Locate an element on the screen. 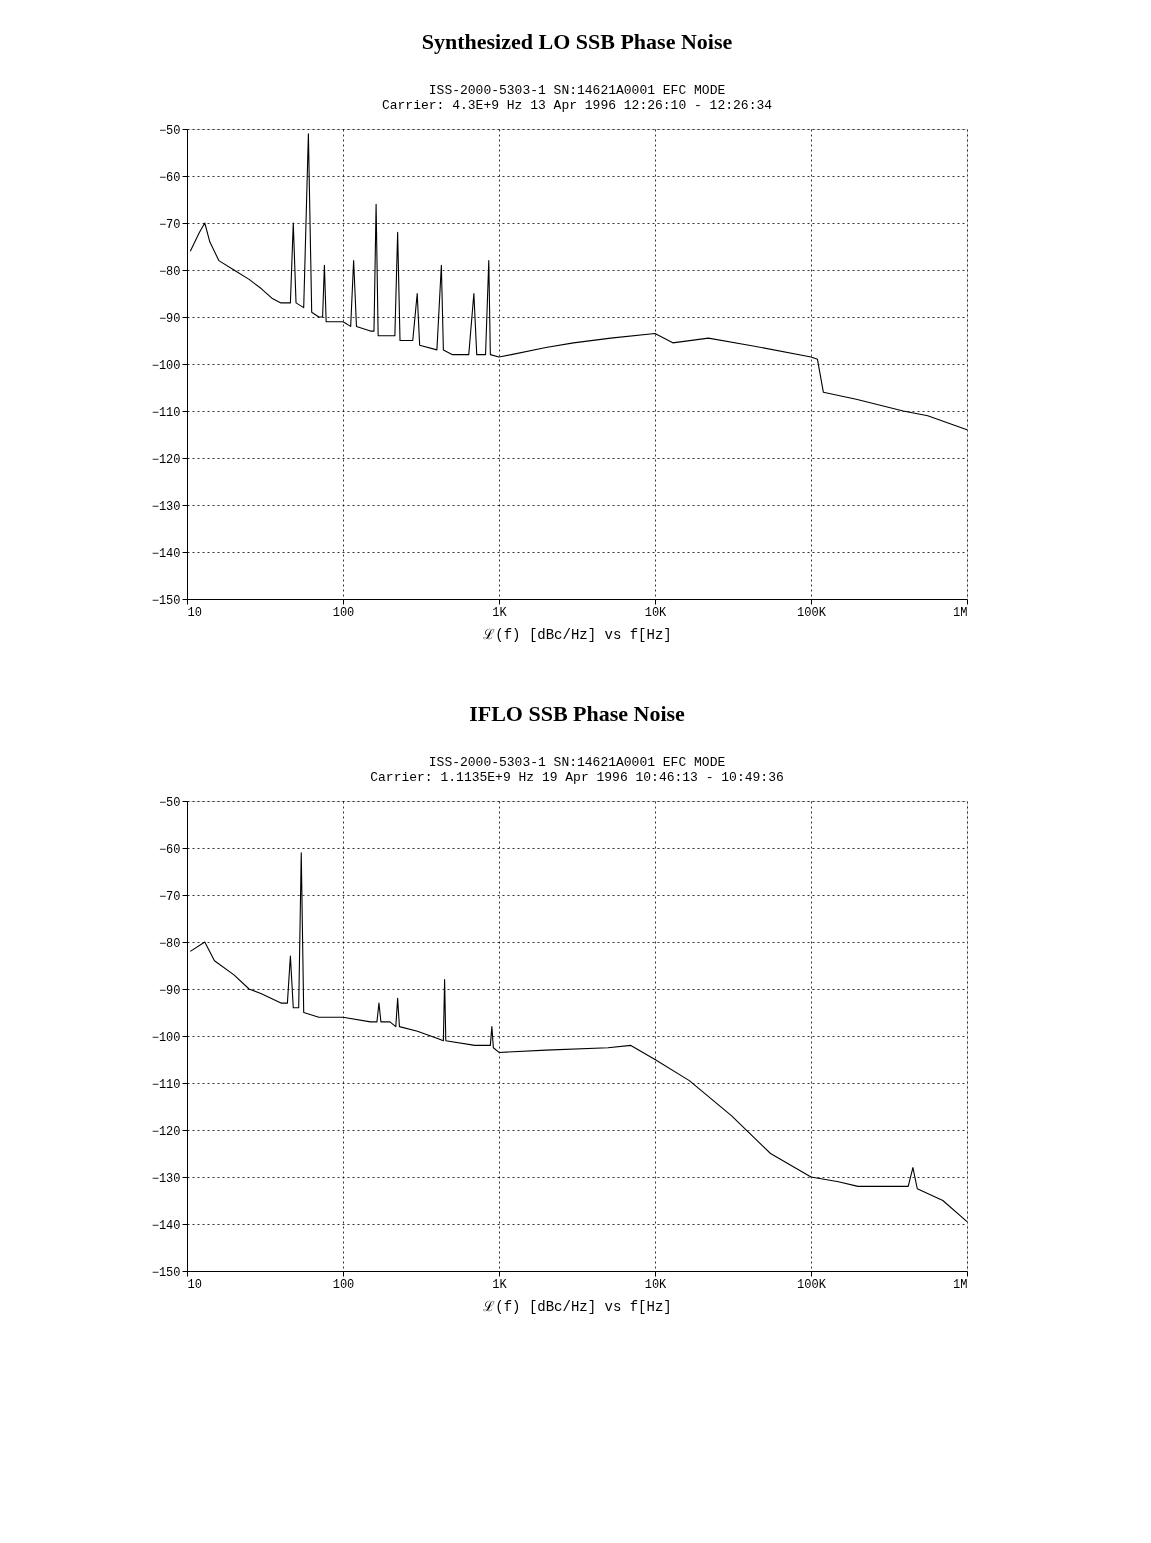  chart-title: Synthesized LO SSB Phase Noise is located at coordinates (577, 41).